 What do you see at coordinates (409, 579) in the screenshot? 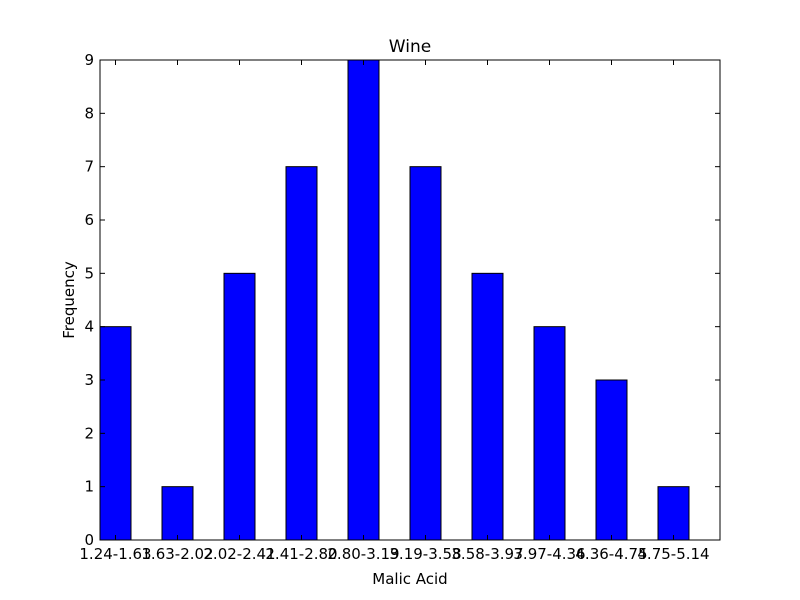
I see `x-axis-label: Malic Acid` at bounding box center [409, 579].